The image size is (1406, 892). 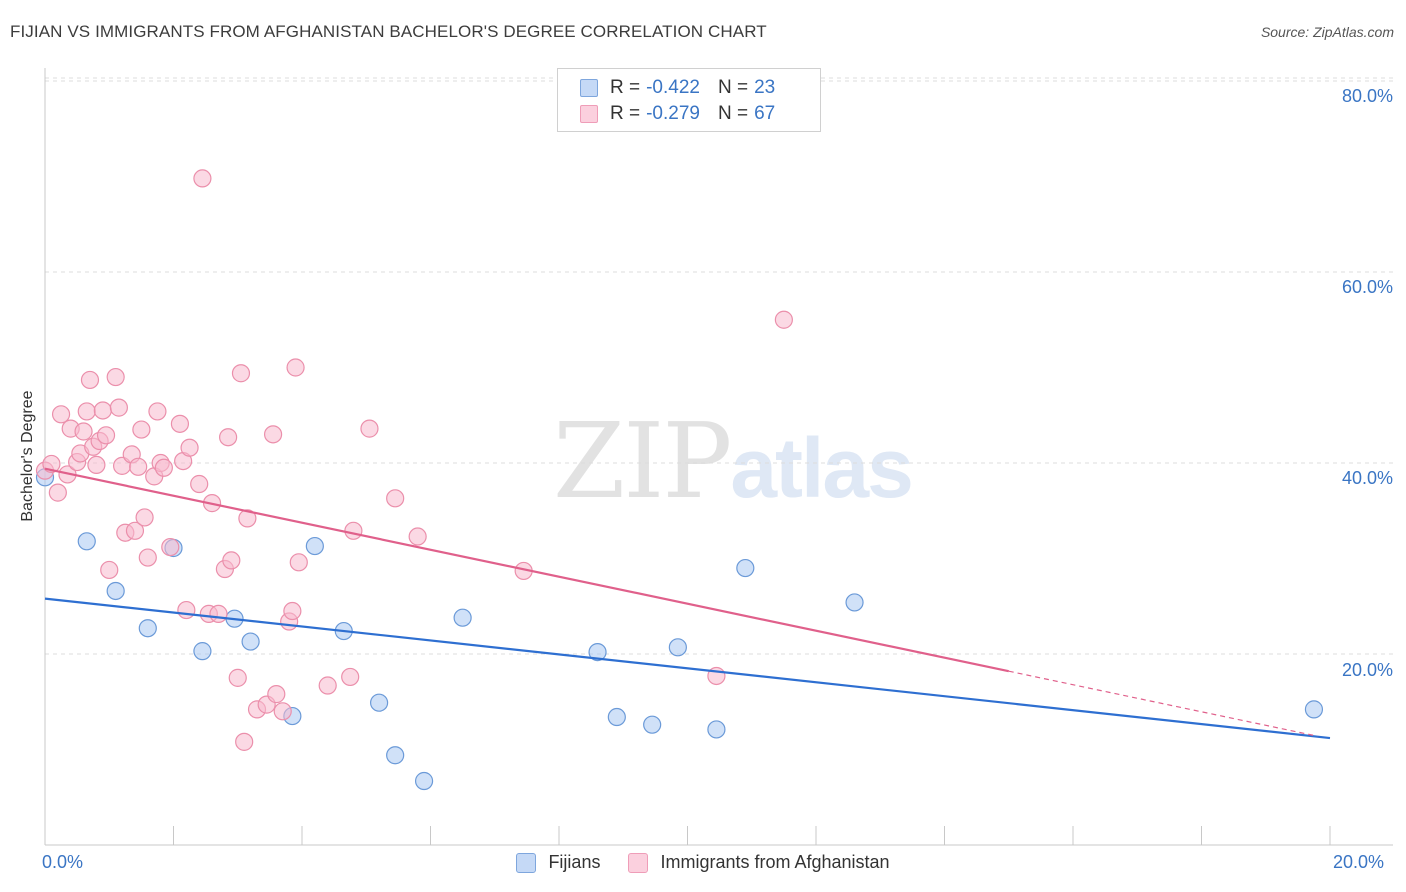 I want to click on r-value: -0.422, so click(x=673, y=87).